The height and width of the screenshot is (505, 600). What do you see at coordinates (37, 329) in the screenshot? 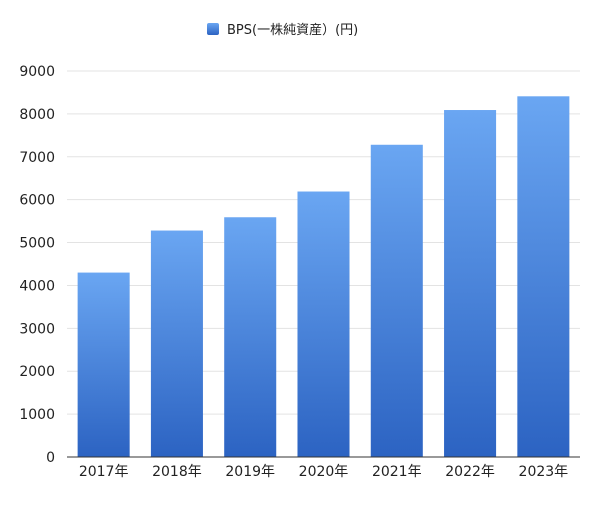
I see `y-tick-label: 3000` at bounding box center [37, 329].